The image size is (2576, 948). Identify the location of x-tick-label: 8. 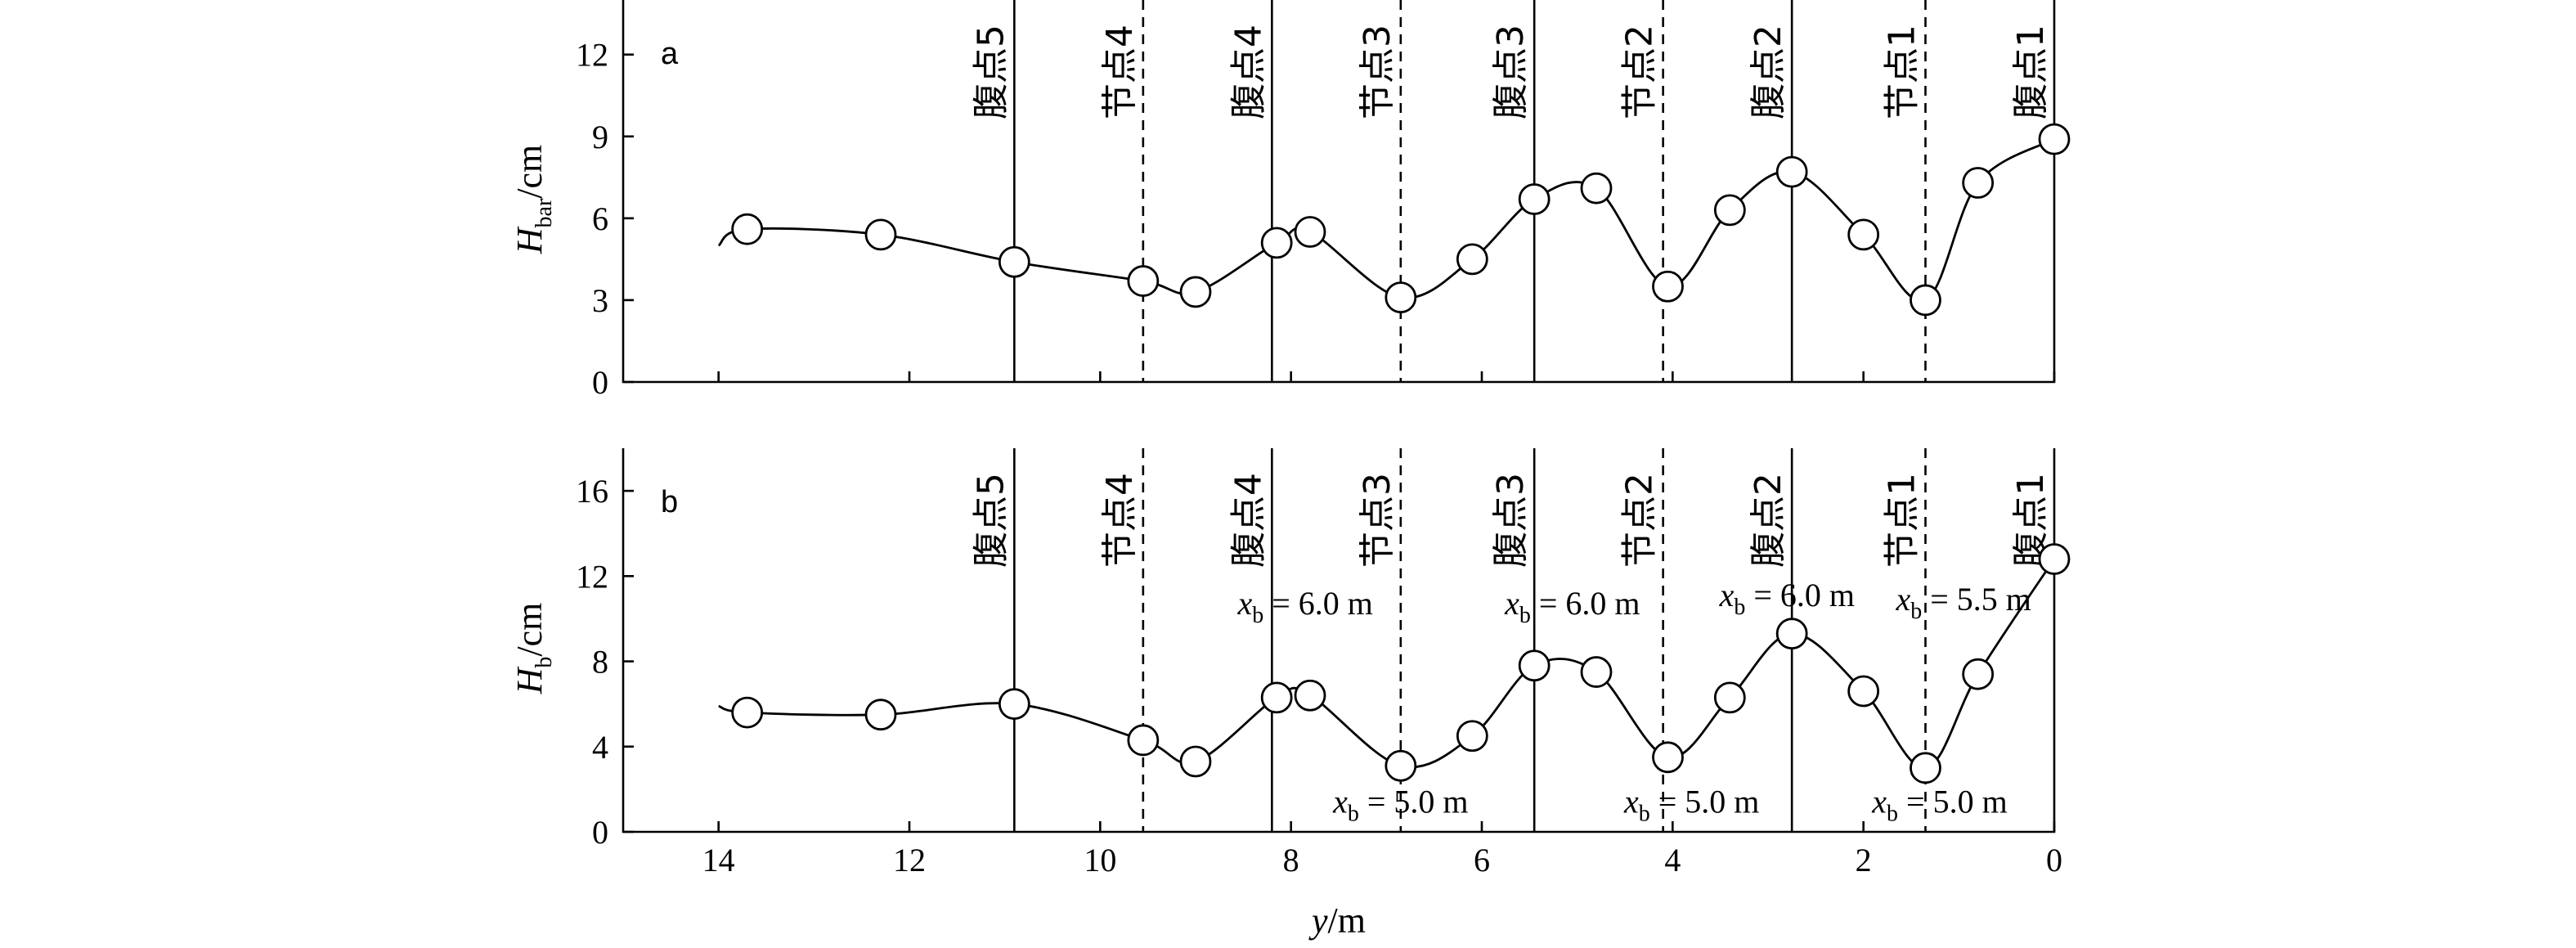
(1291, 860).